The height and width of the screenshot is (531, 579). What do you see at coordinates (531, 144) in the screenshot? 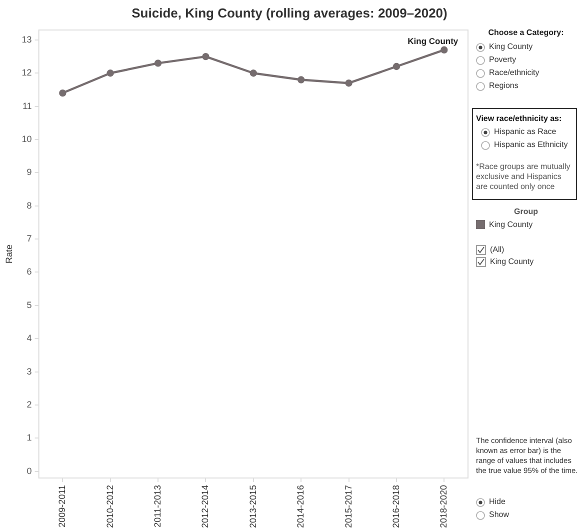
I see `text: Hispanic as Ethnicity` at bounding box center [531, 144].